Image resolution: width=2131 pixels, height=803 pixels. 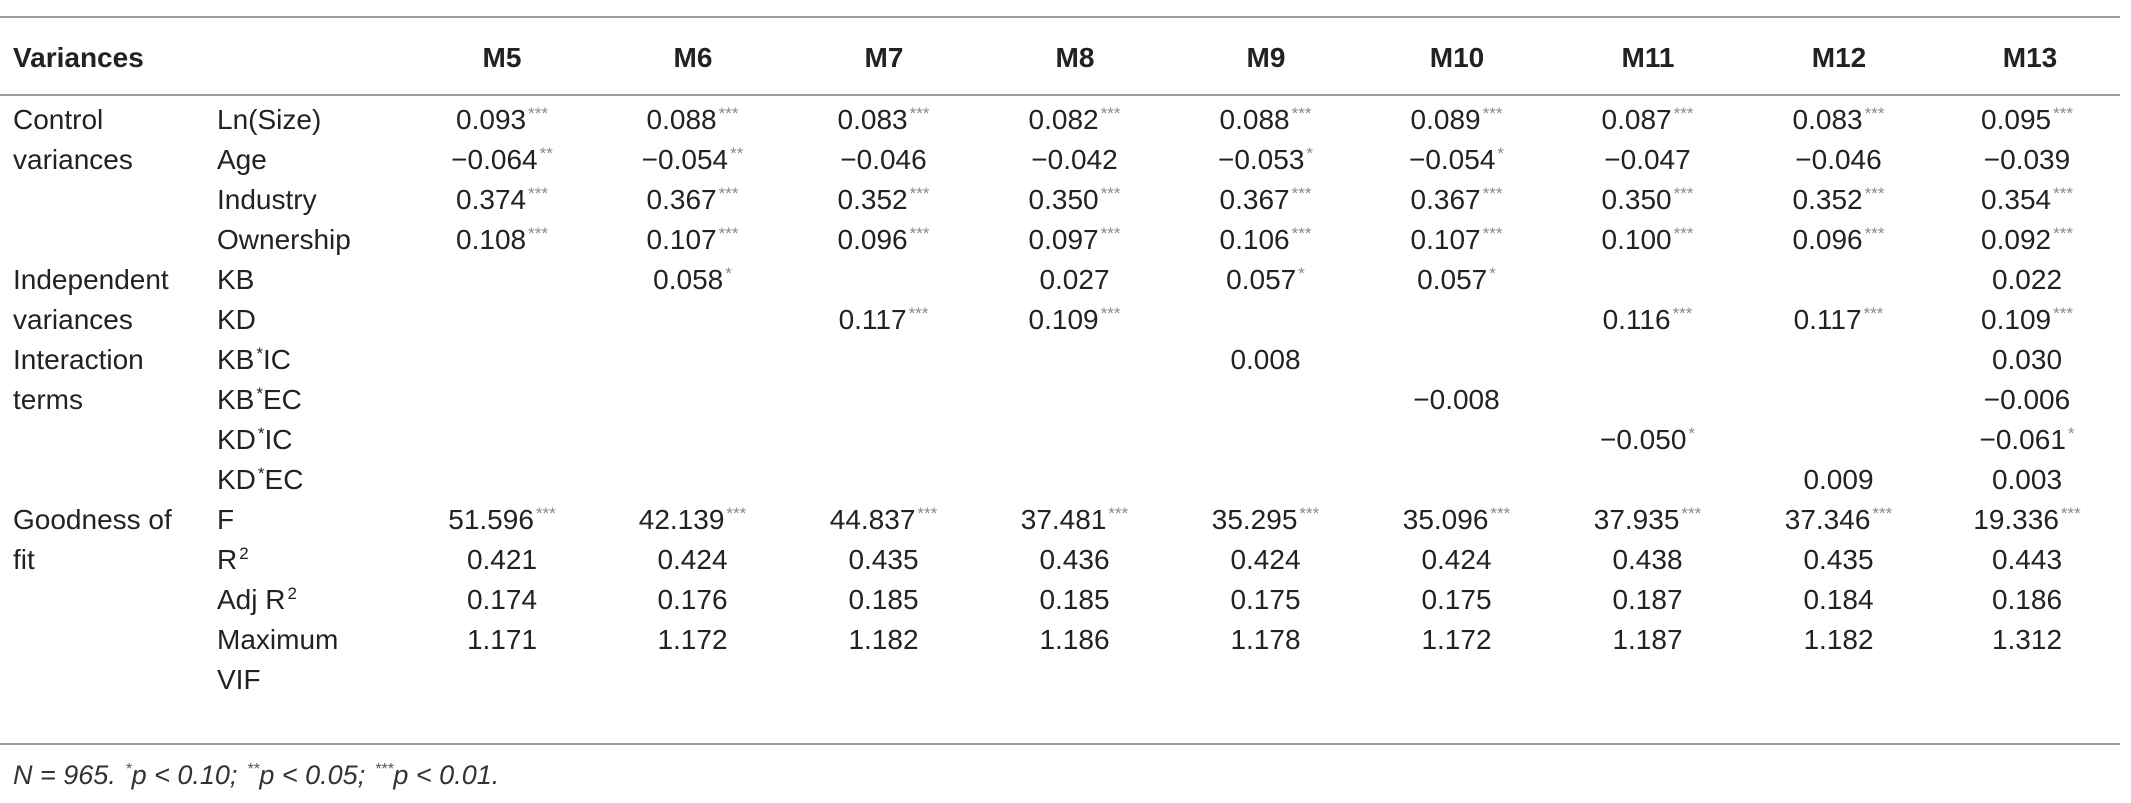 What do you see at coordinates (278, 639) in the screenshot?
I see `row-variable-label: Maximum` at bounding box center [278, 639].